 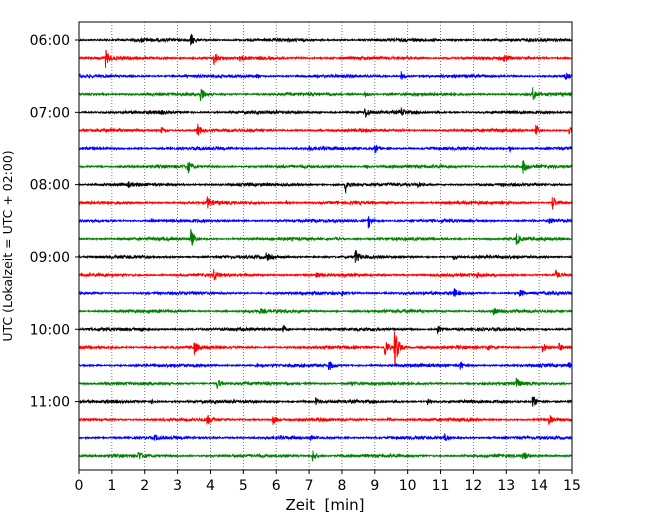 What do you see at coordinates (309, 486) in the screenshot?
I see `x-tick-label: 7` at bounding box center [309, 486].